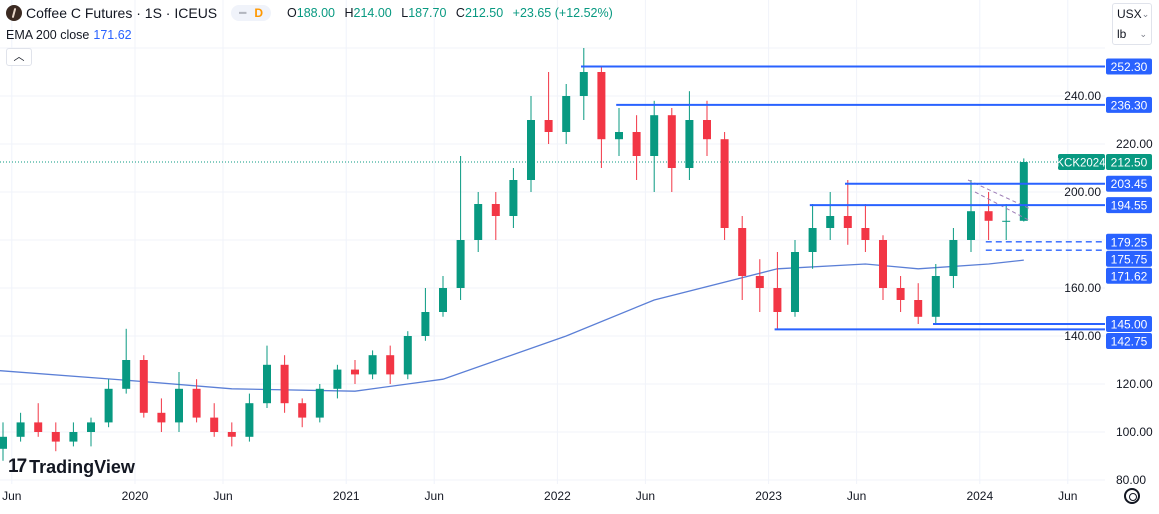  What do you see at coordinates (557, 496) in the screenshot?
I see `x-tick-label: 2022` at bounding box center [557, 496].